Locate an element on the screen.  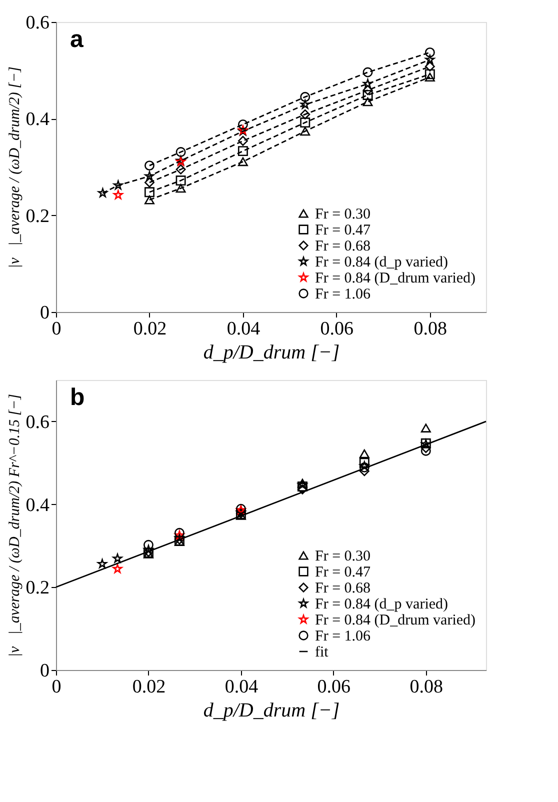
y-axis-title: |v⃗|_average / (ωD_drum/2) [−] is located at coordinates (14, 167).